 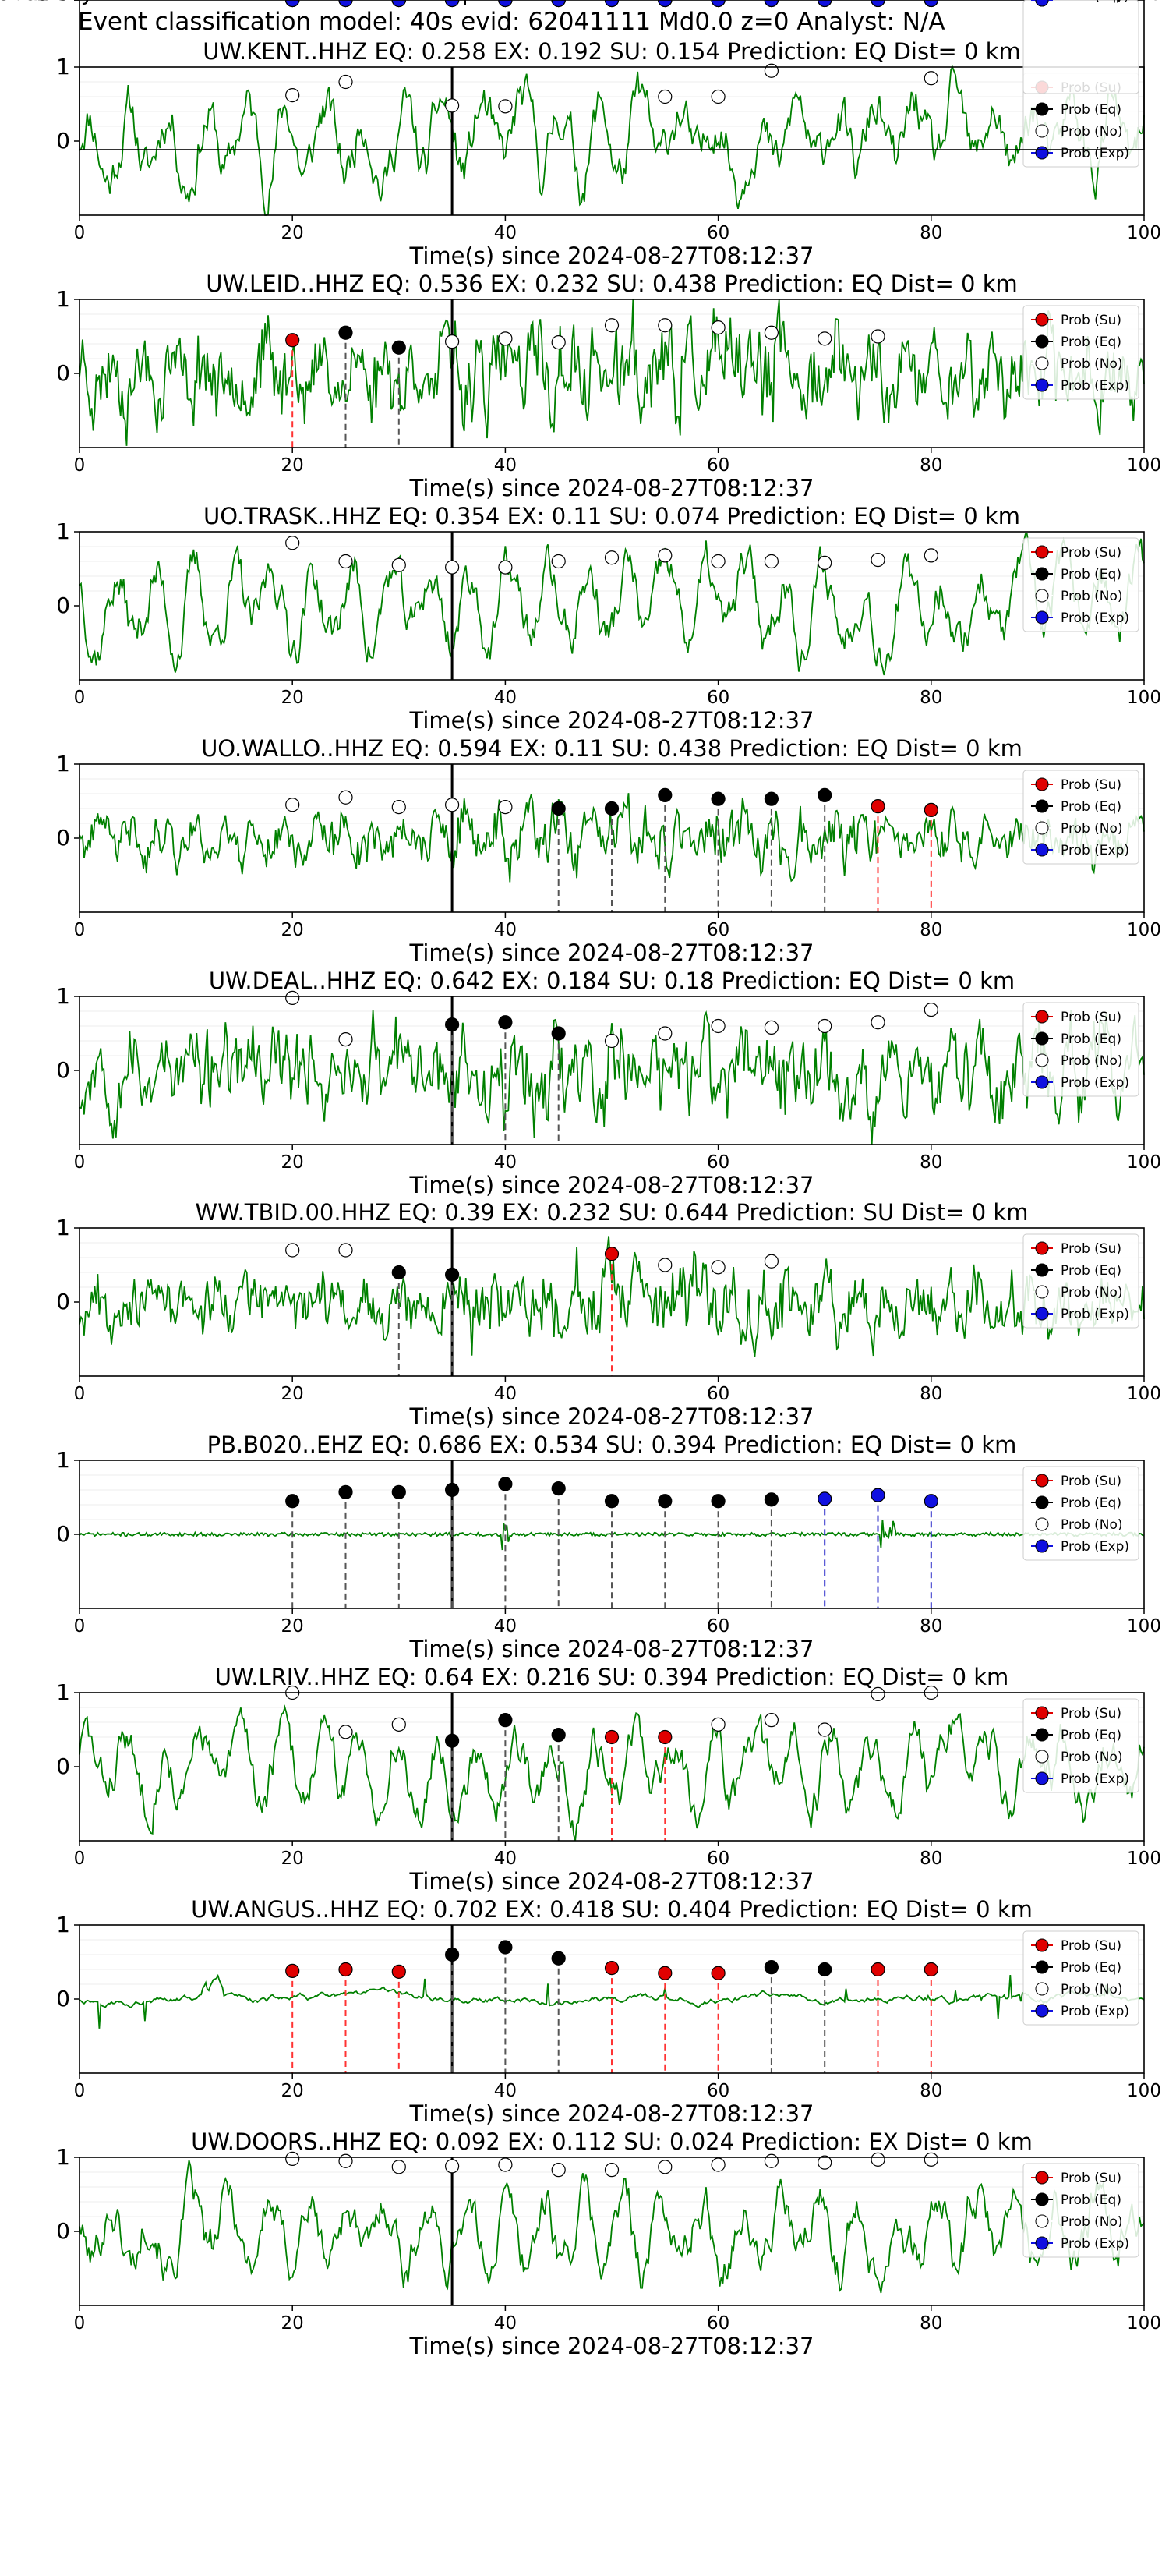 I want to click on y-tick-label: 0.5, so click(x=52, y=2).